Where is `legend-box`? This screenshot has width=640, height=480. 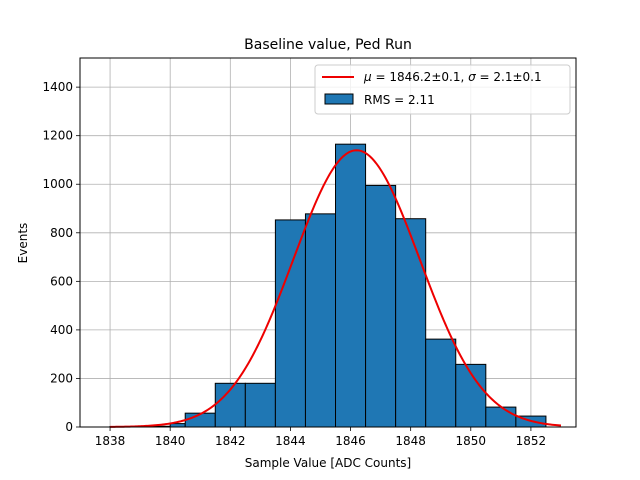
legend-box is located at coordinates (442, 89).